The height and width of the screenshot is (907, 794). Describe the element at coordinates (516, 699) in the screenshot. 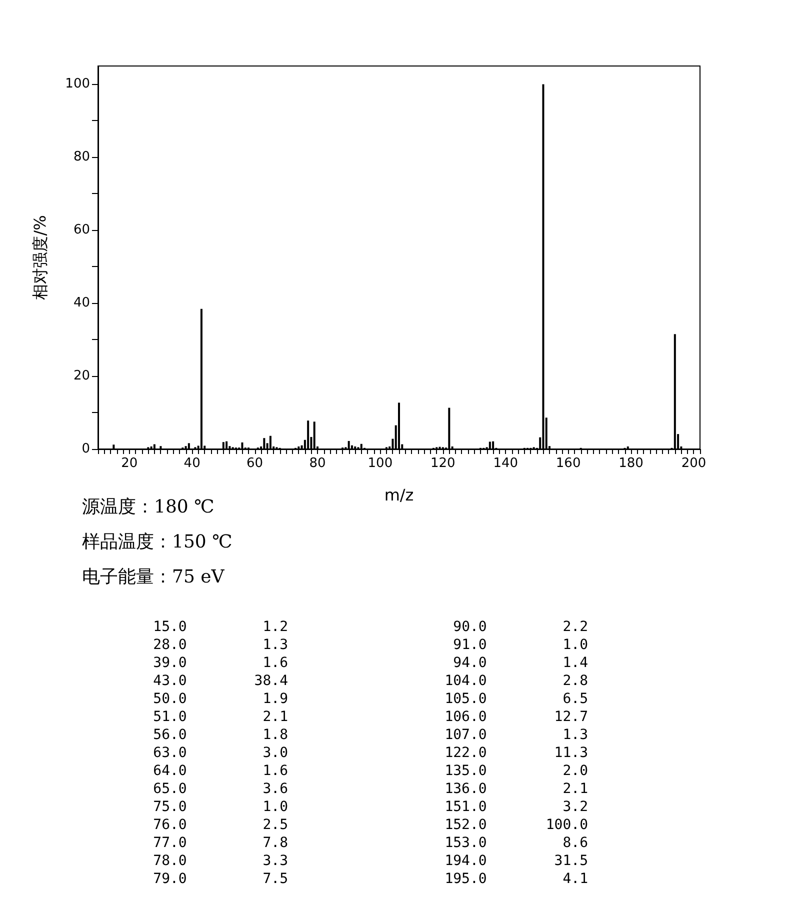

I see `text: 105.0 6.5` at that location.